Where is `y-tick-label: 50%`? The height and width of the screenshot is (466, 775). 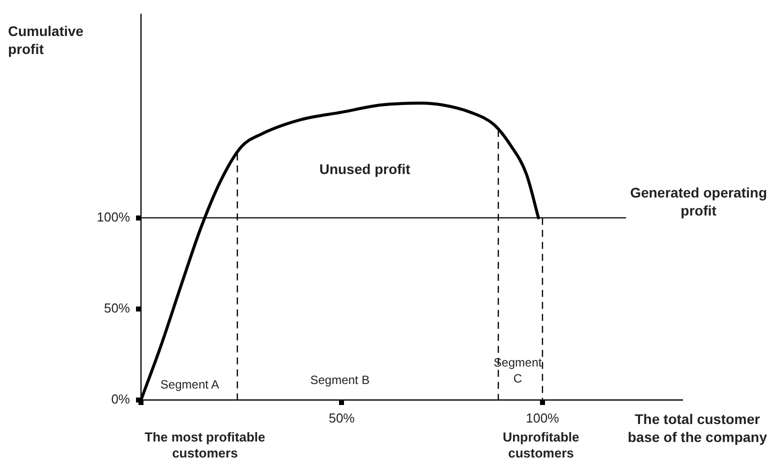 y-tick-label: 50% is located at coordinates (117, 308).